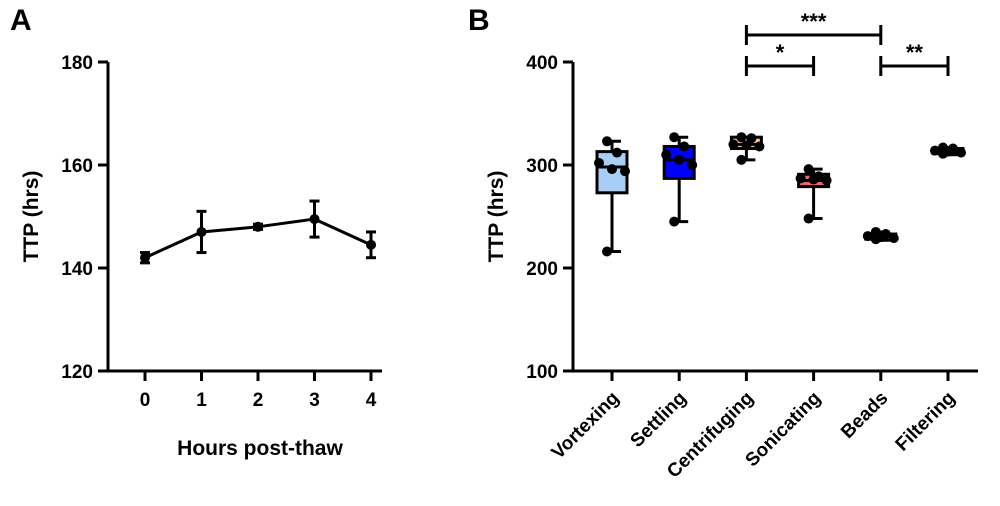 The width and height of the screenshot is (1000, 506). What do you see at coordinates (926, 422) in the screenshot?
I see `x-category-label: Filtering` at bounding box center [926, 422].